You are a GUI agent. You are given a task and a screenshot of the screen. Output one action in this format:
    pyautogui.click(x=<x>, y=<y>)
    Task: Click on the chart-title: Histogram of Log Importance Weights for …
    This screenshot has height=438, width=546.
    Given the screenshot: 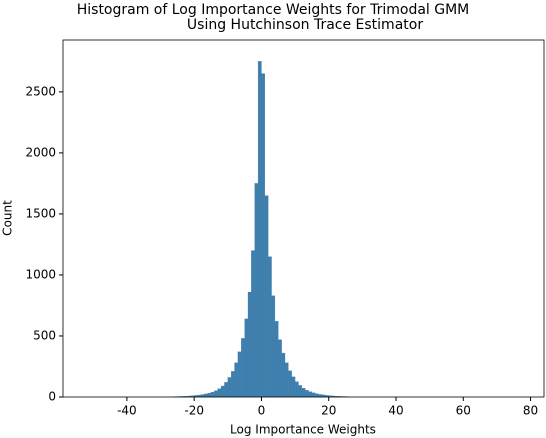 What is the action you would take?
    pyautogui.click(x=273, y=10)
    